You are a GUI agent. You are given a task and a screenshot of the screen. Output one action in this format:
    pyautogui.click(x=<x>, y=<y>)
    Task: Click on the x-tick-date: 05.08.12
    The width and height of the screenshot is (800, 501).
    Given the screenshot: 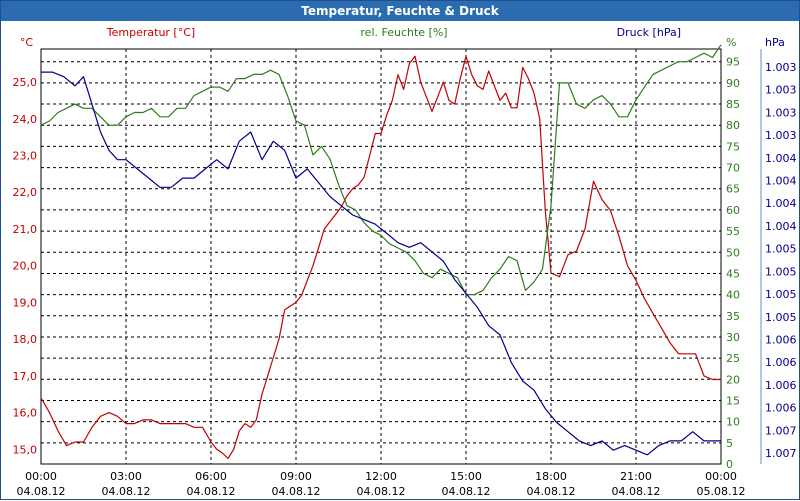 What is the action you would take?
    pyautogui.click(x=721, y=491)
    